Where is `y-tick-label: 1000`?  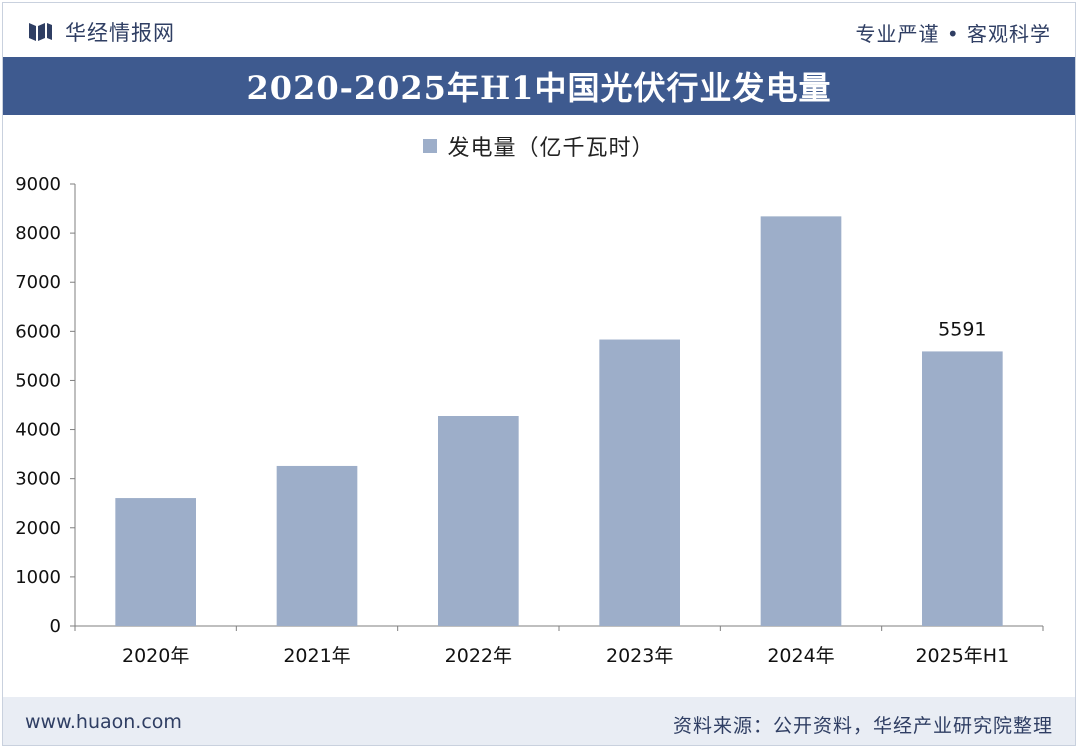 y-tick-label: 1000 is located at coordinates (38, 577).